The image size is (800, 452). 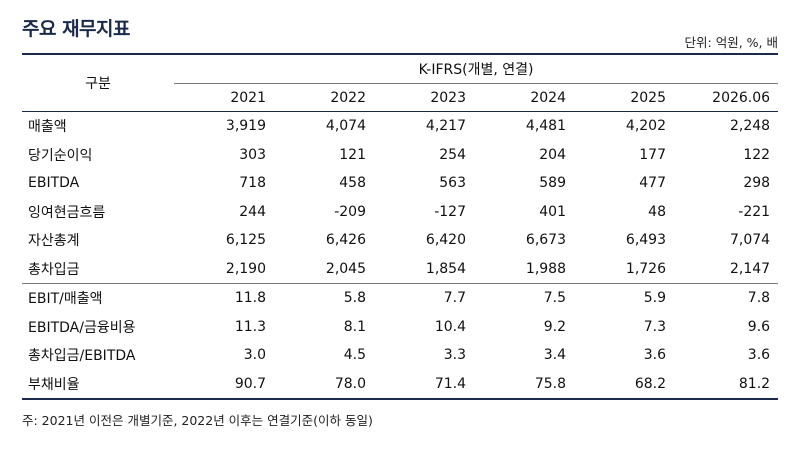 I want to click on cell-value: 1,988, so click(x=545, y=268).